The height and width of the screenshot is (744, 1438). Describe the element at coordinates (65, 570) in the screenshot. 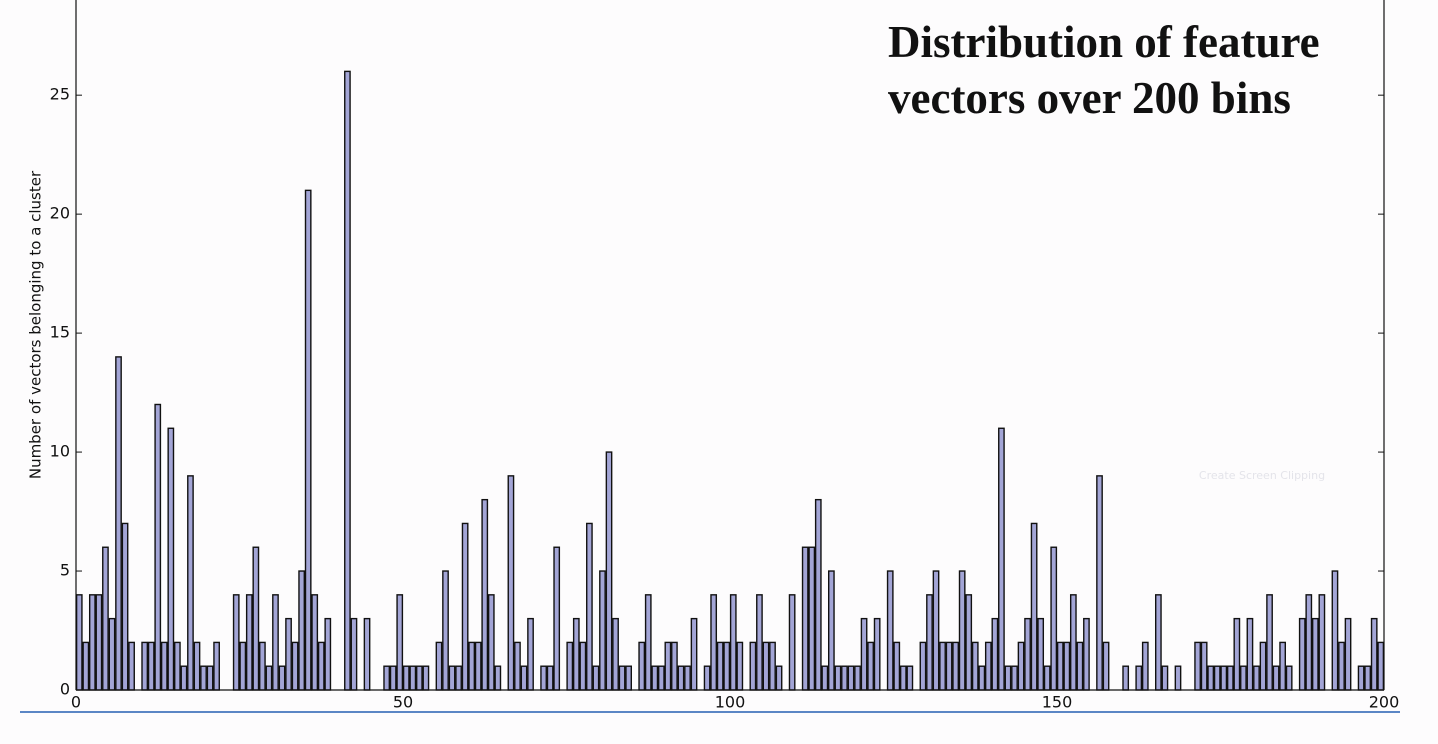

I see `y-tick-label: 5` at that location.